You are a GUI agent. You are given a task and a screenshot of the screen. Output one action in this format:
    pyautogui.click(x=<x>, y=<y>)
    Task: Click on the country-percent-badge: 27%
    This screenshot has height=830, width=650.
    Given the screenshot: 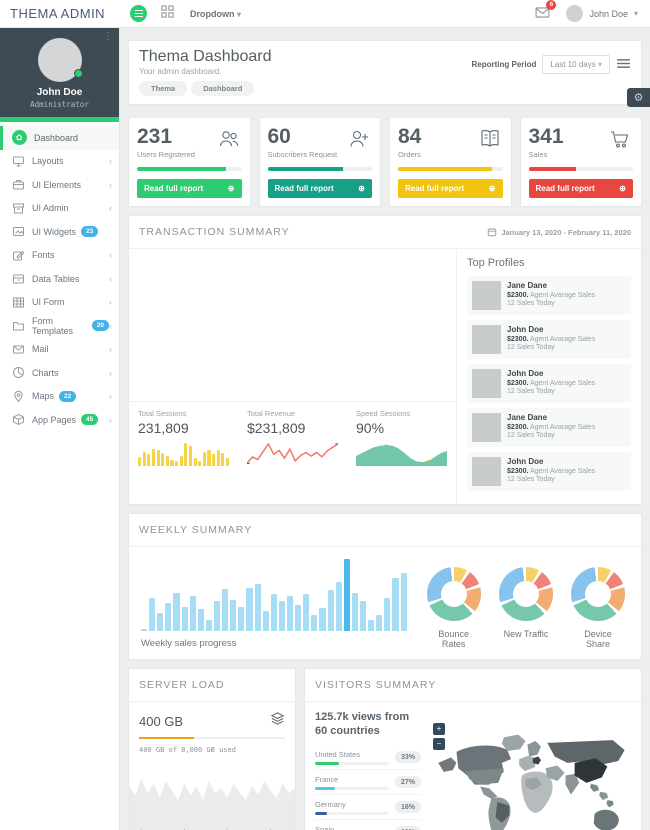 What is the action you would take?
    pyautogui.click(x=407, y=782)
    